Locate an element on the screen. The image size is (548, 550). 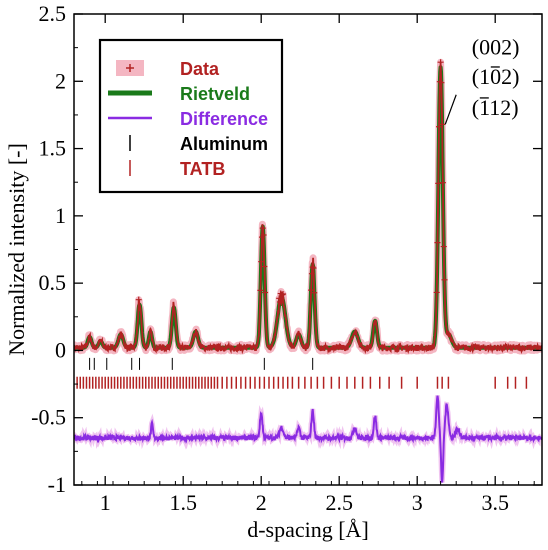
x-tick-label: 1 is located at coordinates (105, 502).